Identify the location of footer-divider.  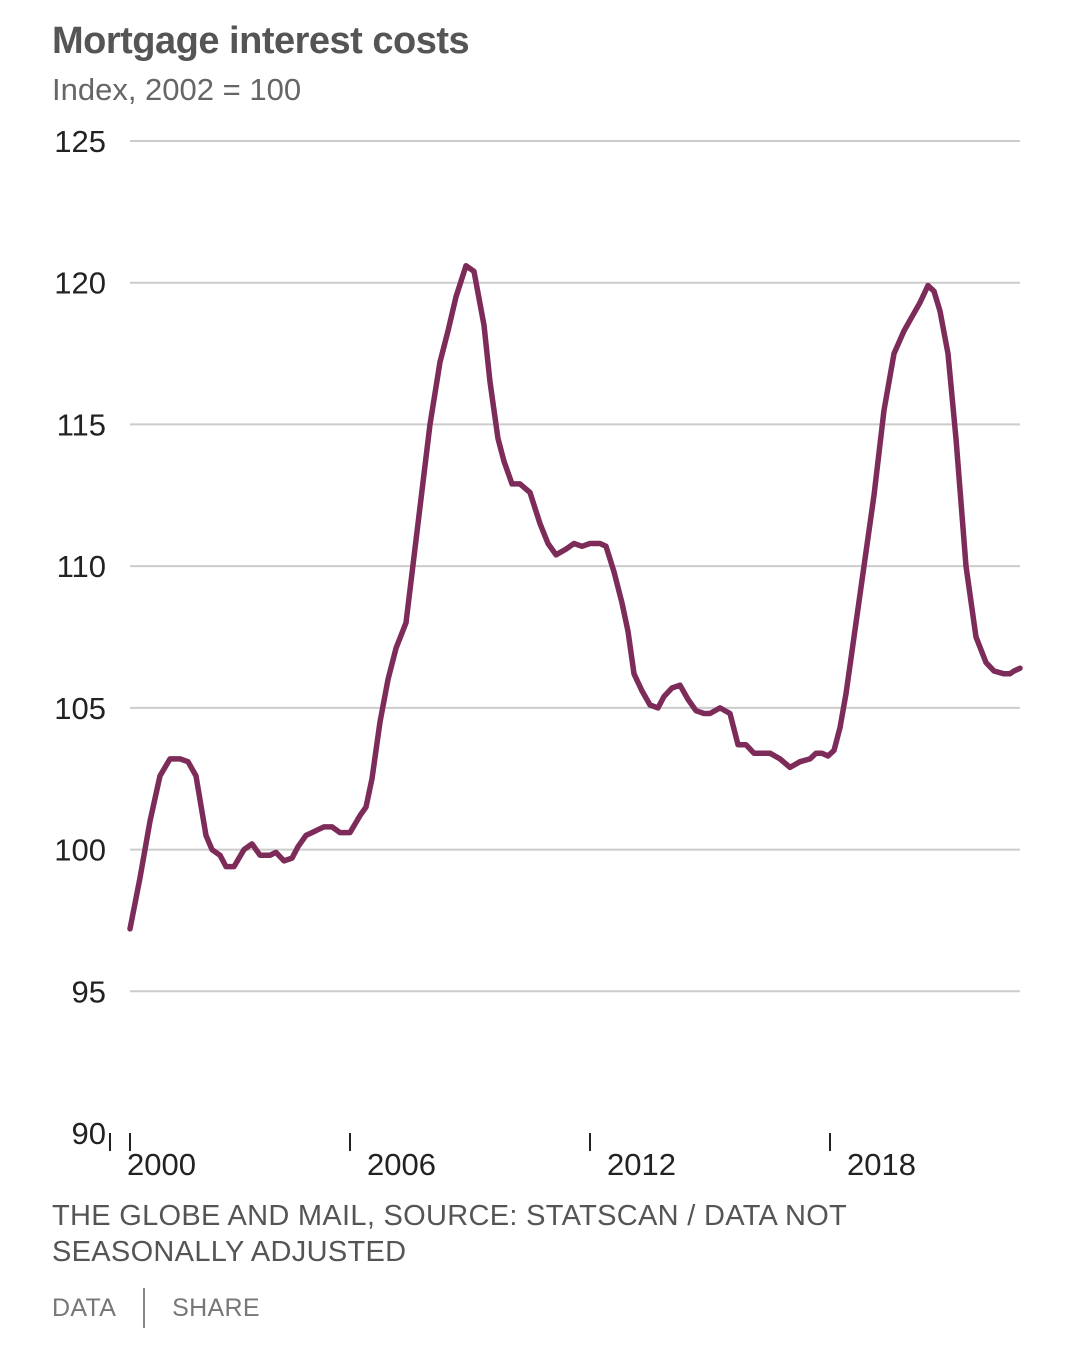
(144, 1308).